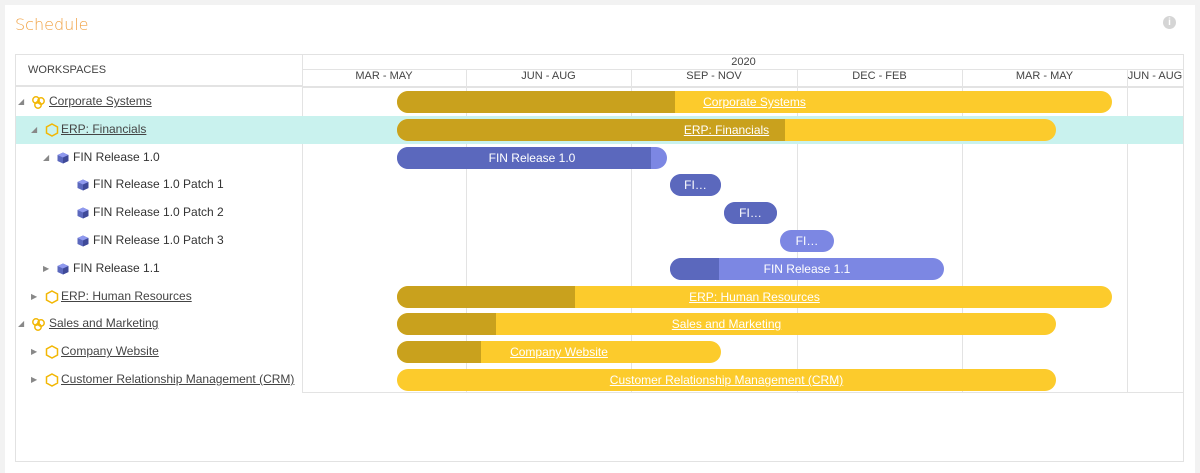 This screenshot has width=1200, height=473. I want to click on period-header: DEC - FEB, so click(879, 76).